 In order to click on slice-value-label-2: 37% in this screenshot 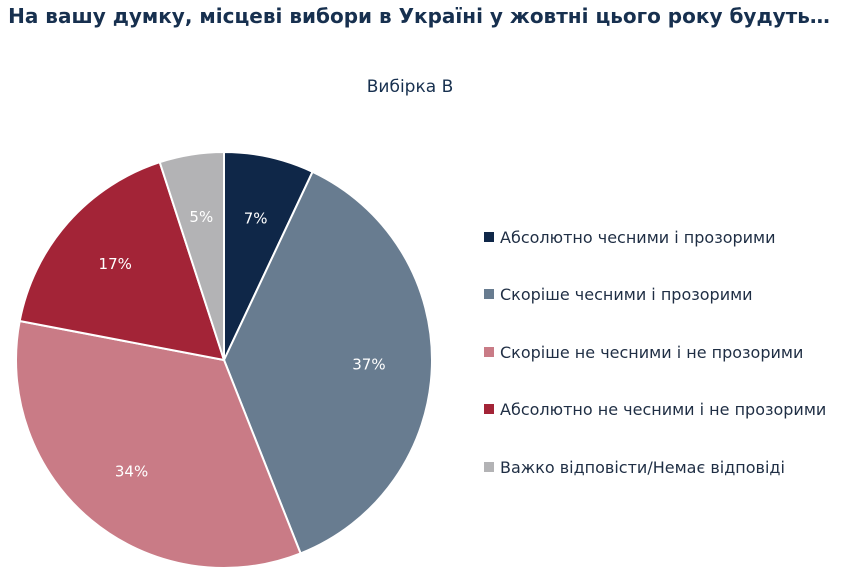, I will do `click(368, 365)`.